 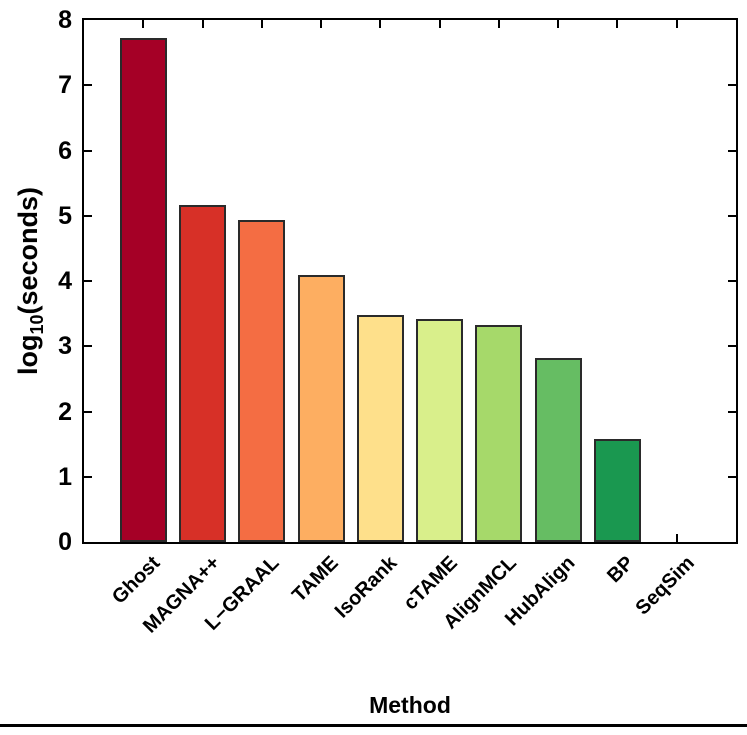 I want to click on x-category-label: Ghost, so click(x=136, y=580).